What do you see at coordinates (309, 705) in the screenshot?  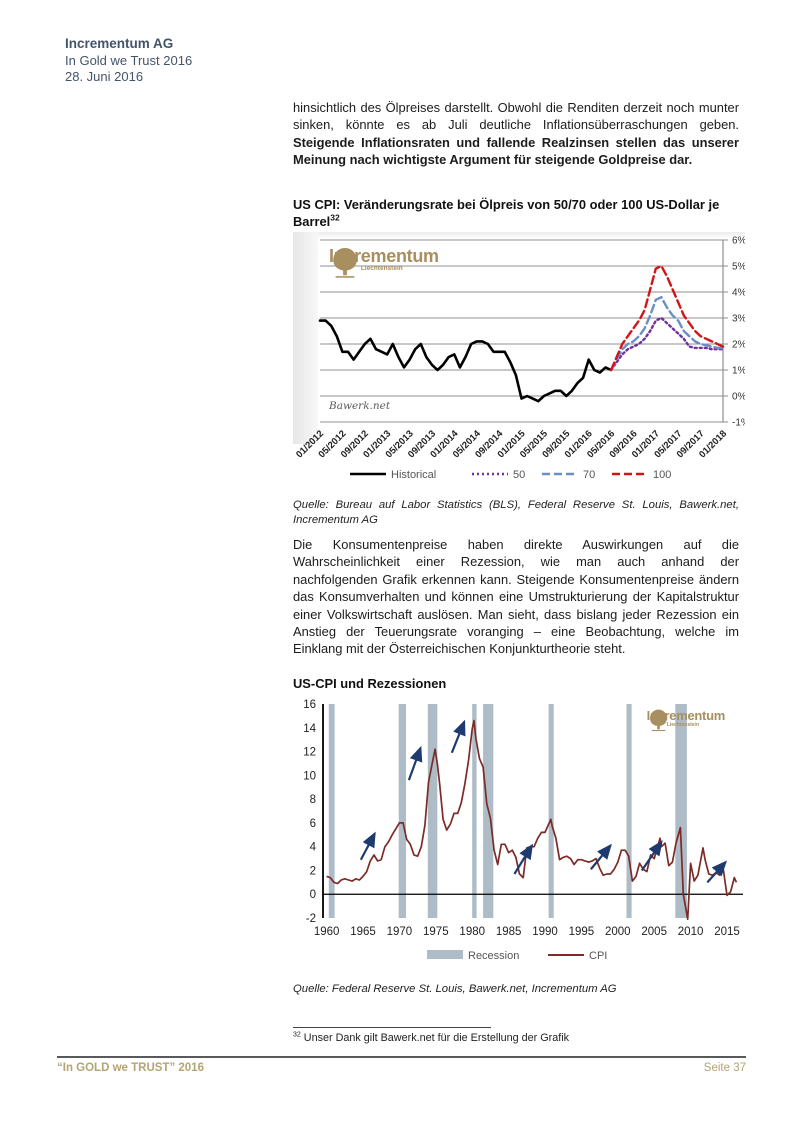 I see `svg-text: 16` at bounding box center [309, 705].